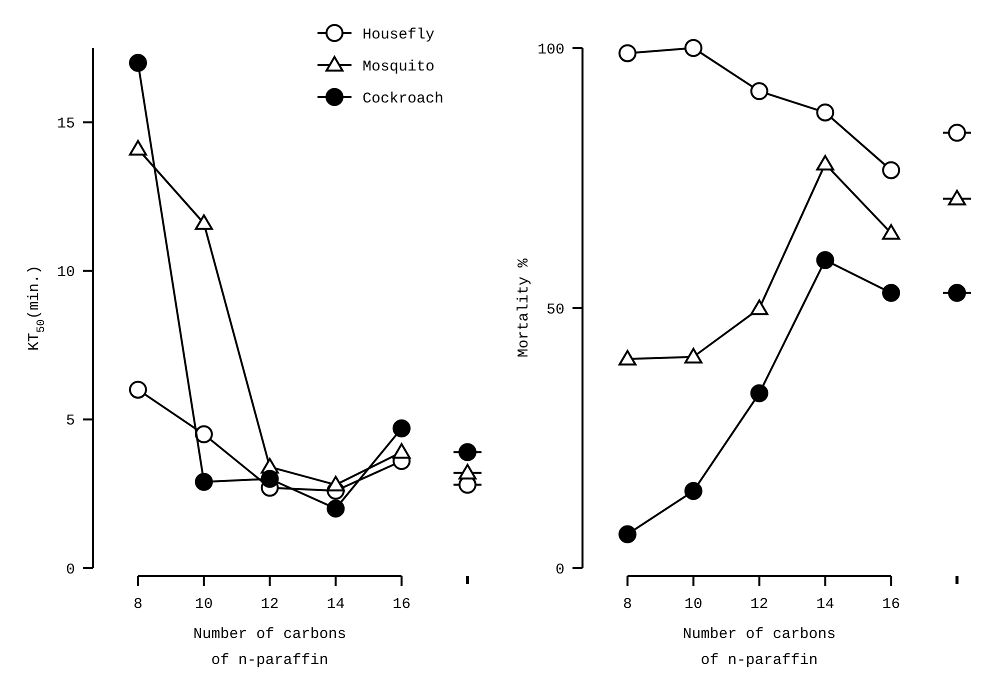  I want to click on legend-label: Mosquito, so click(398, 67).